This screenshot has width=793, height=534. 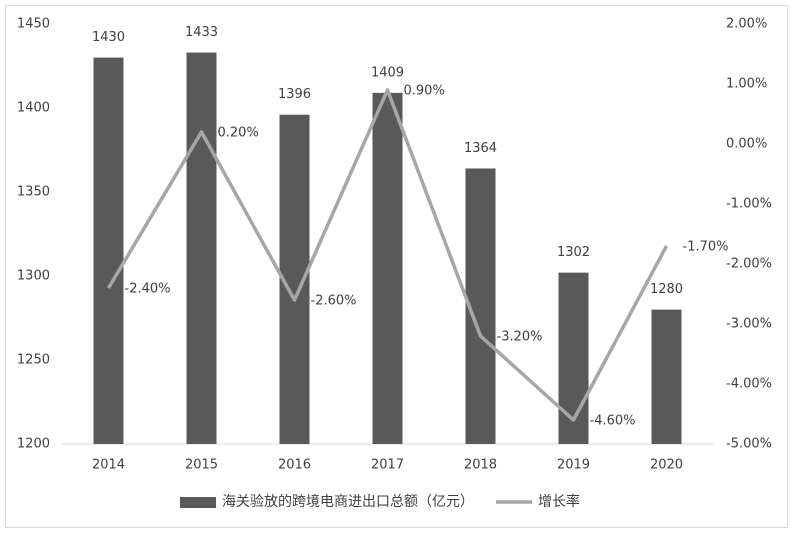 I want to click on bar-value-label: 1396, so click(x=294, y=94).